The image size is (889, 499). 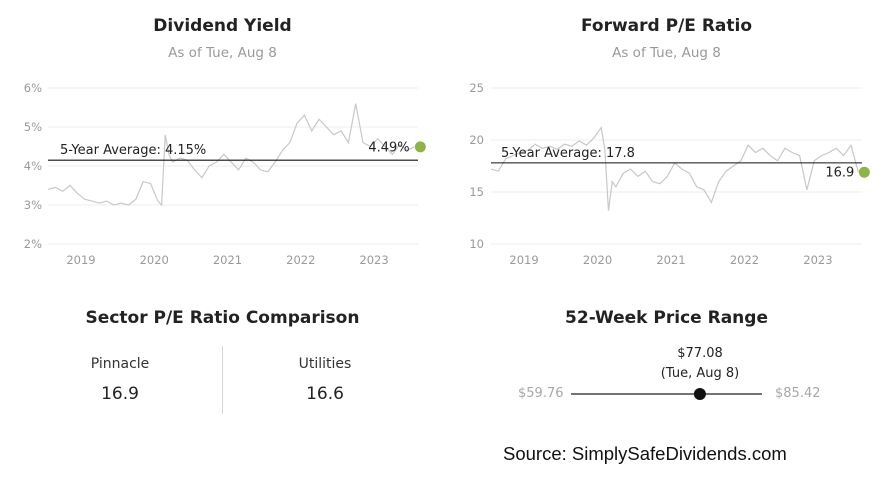 I want to click on y-tick-label: 10, so click(x=476, y=244).